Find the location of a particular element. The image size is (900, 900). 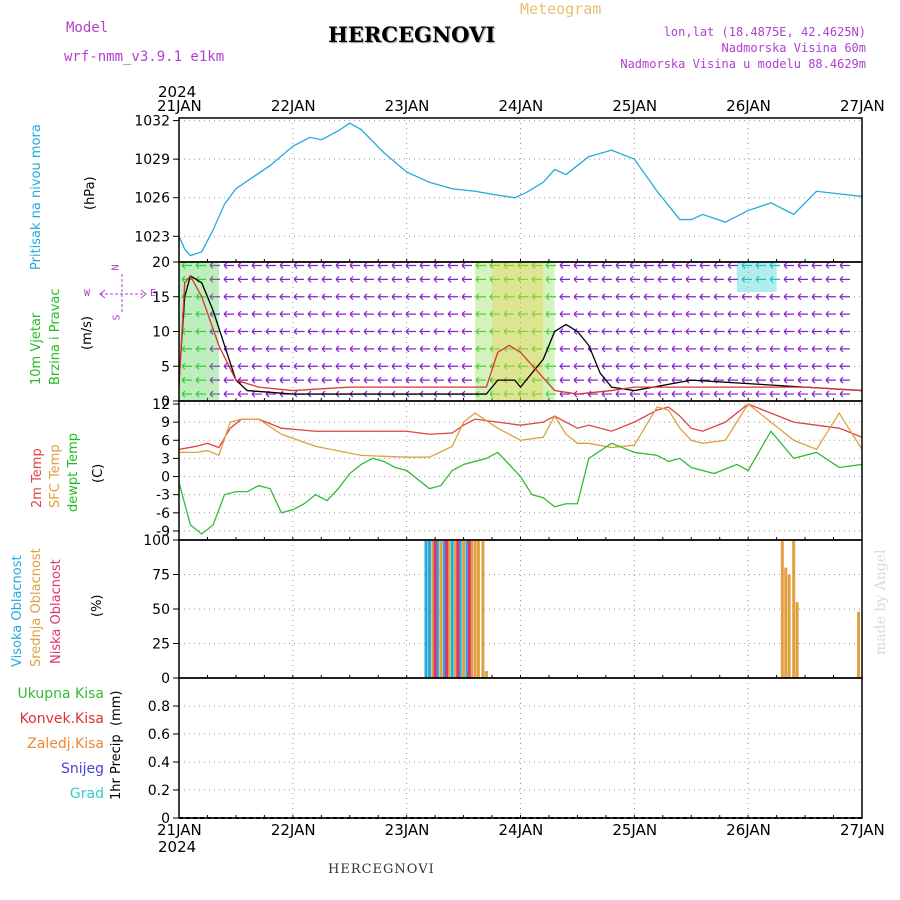

wind-gust-zone is located at coordinates (514, 331).